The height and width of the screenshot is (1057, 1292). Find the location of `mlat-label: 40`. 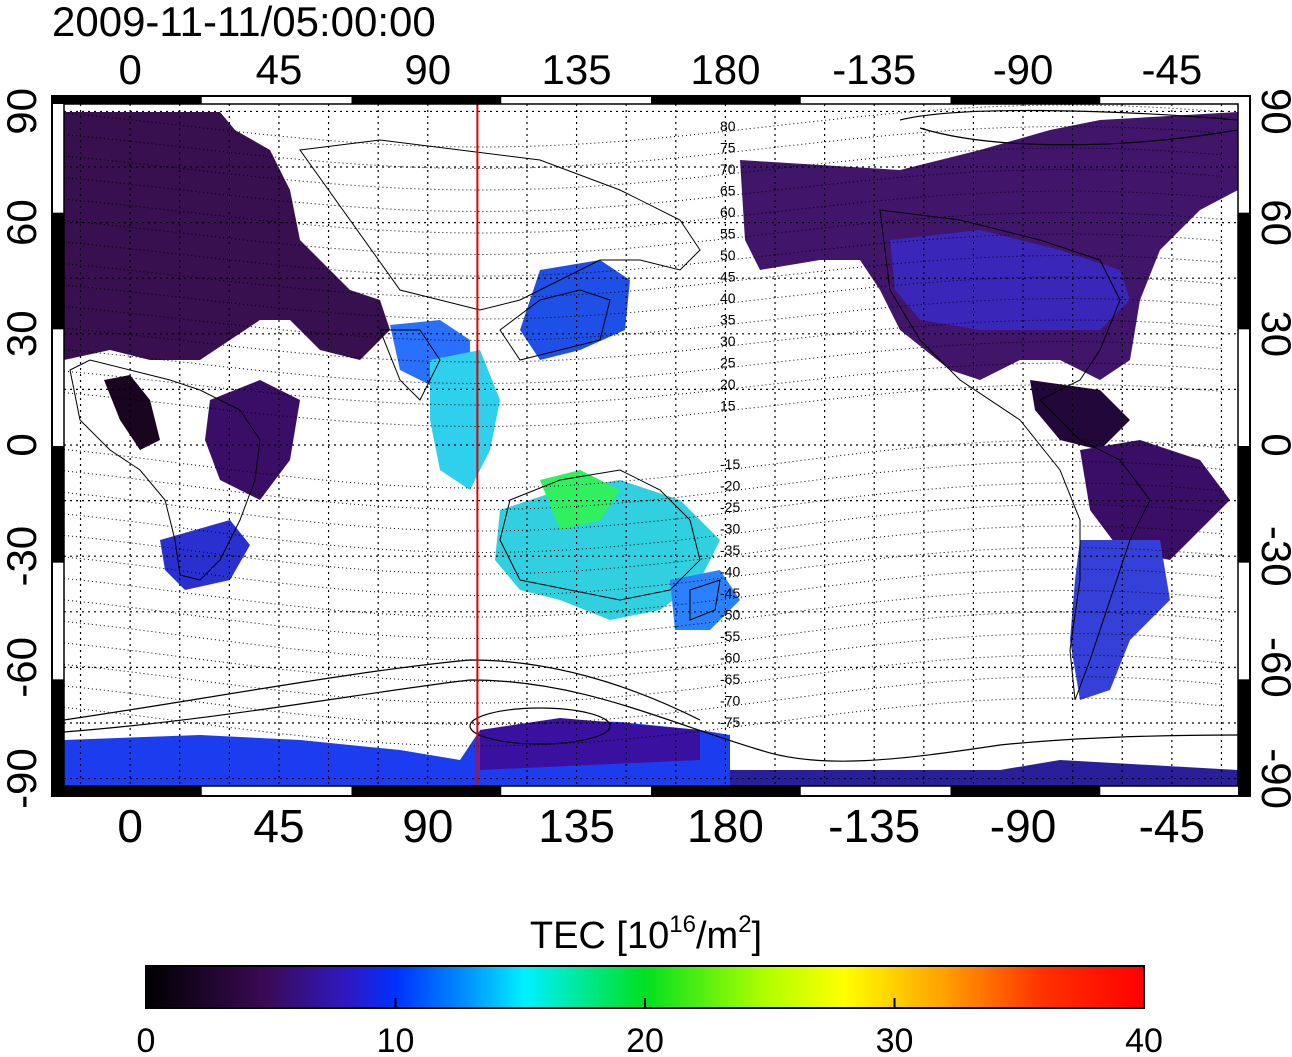

mlat-label: 40 is located at coordinates (728, 298).